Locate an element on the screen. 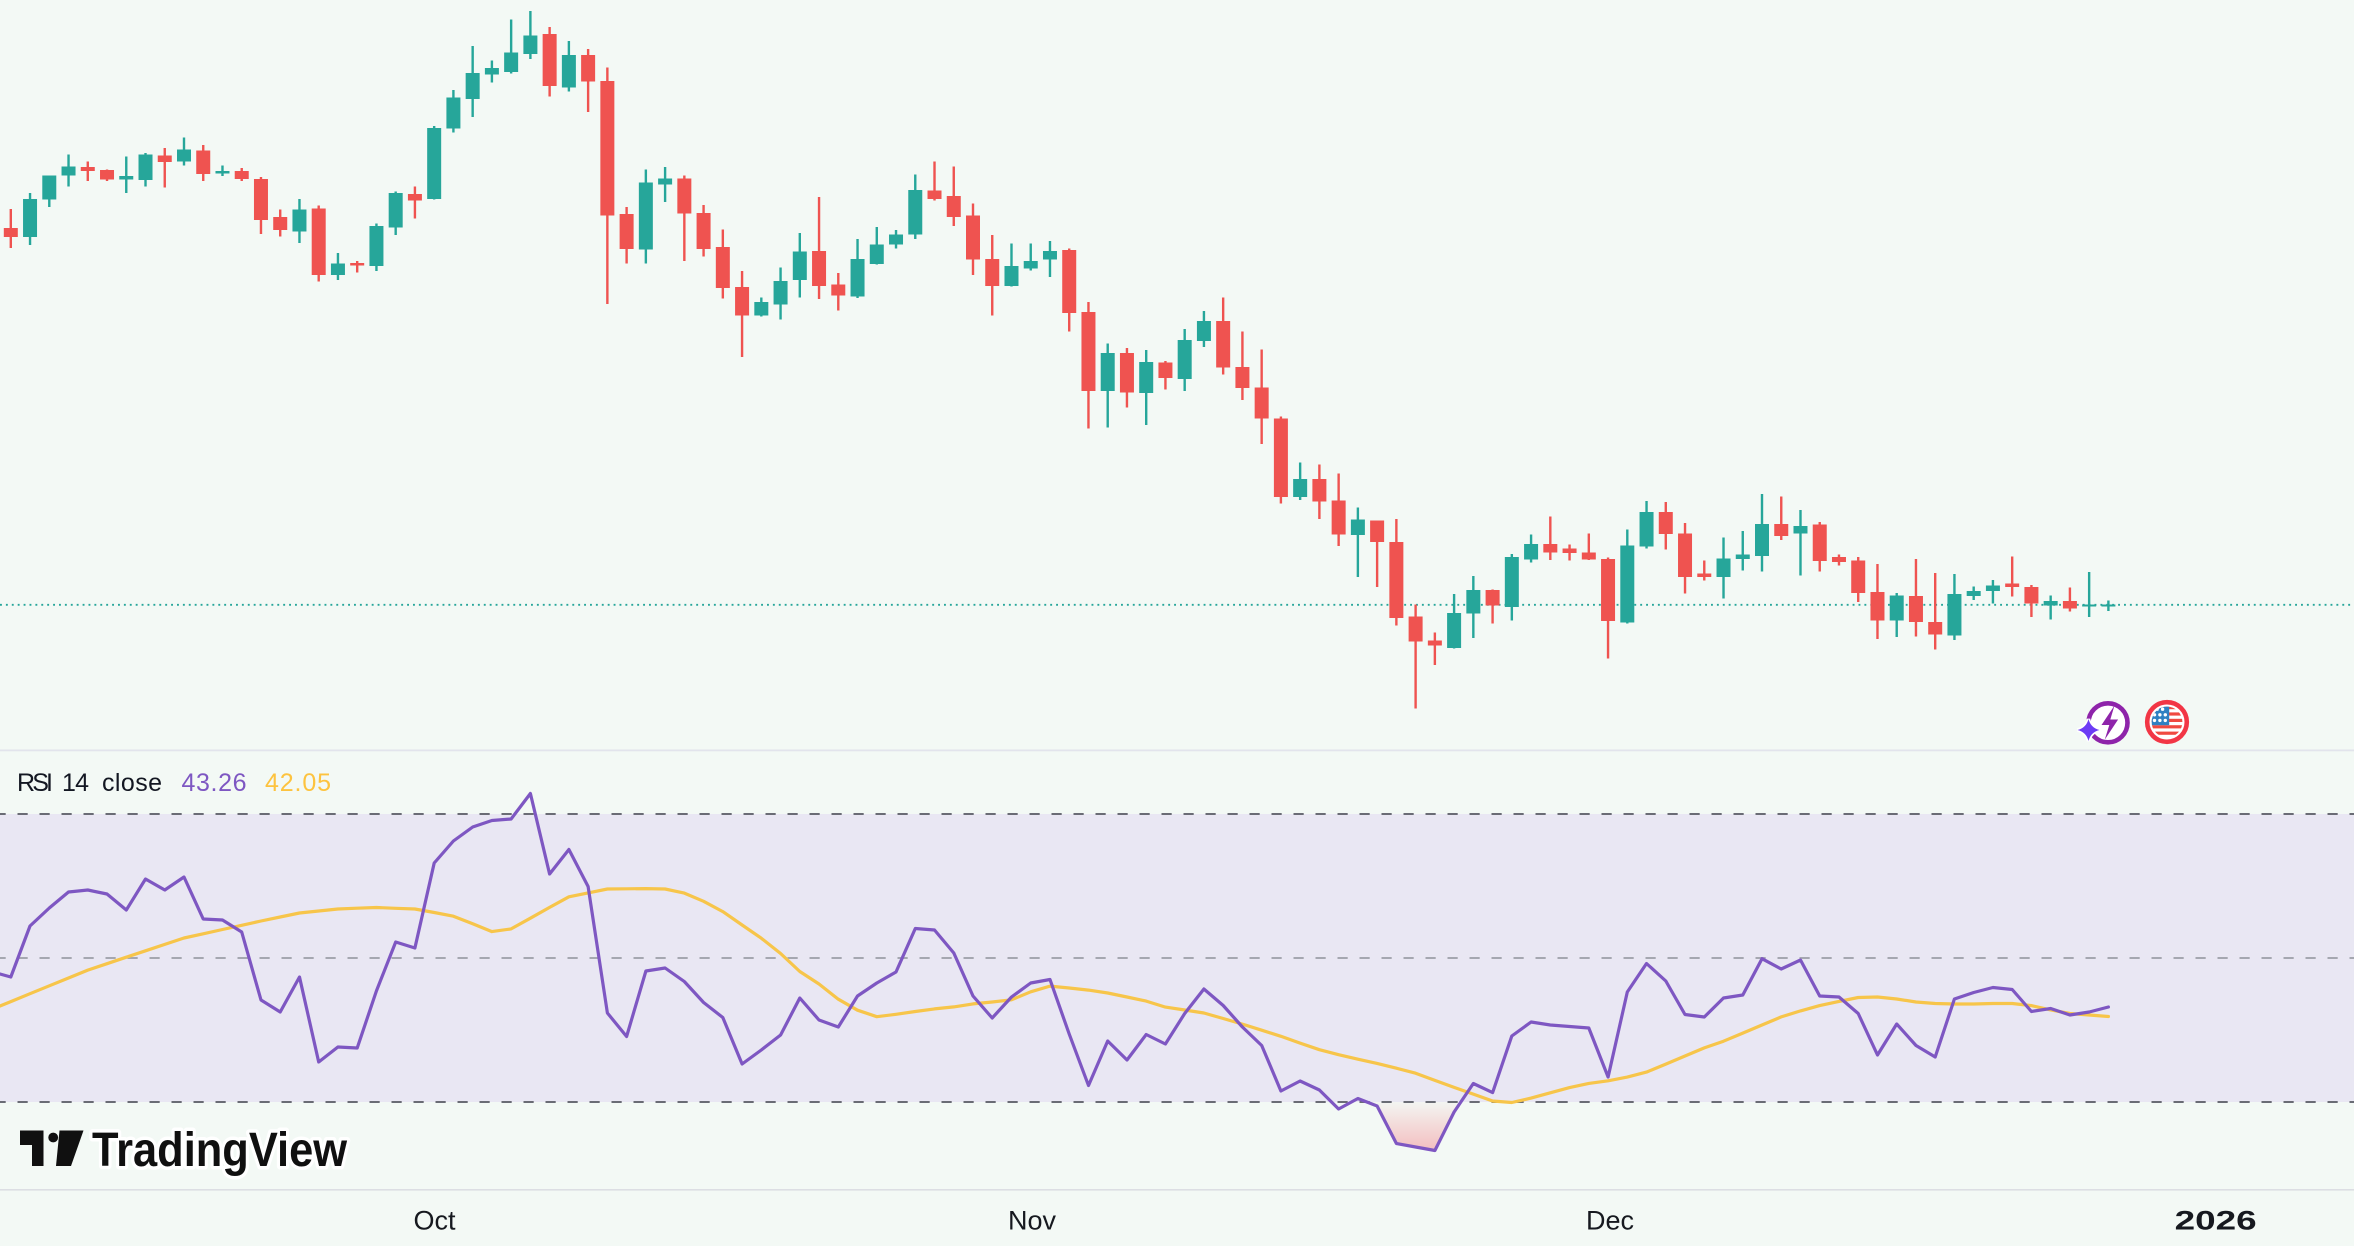  svg-text: TradingView is located at coordinates (220, 1150).